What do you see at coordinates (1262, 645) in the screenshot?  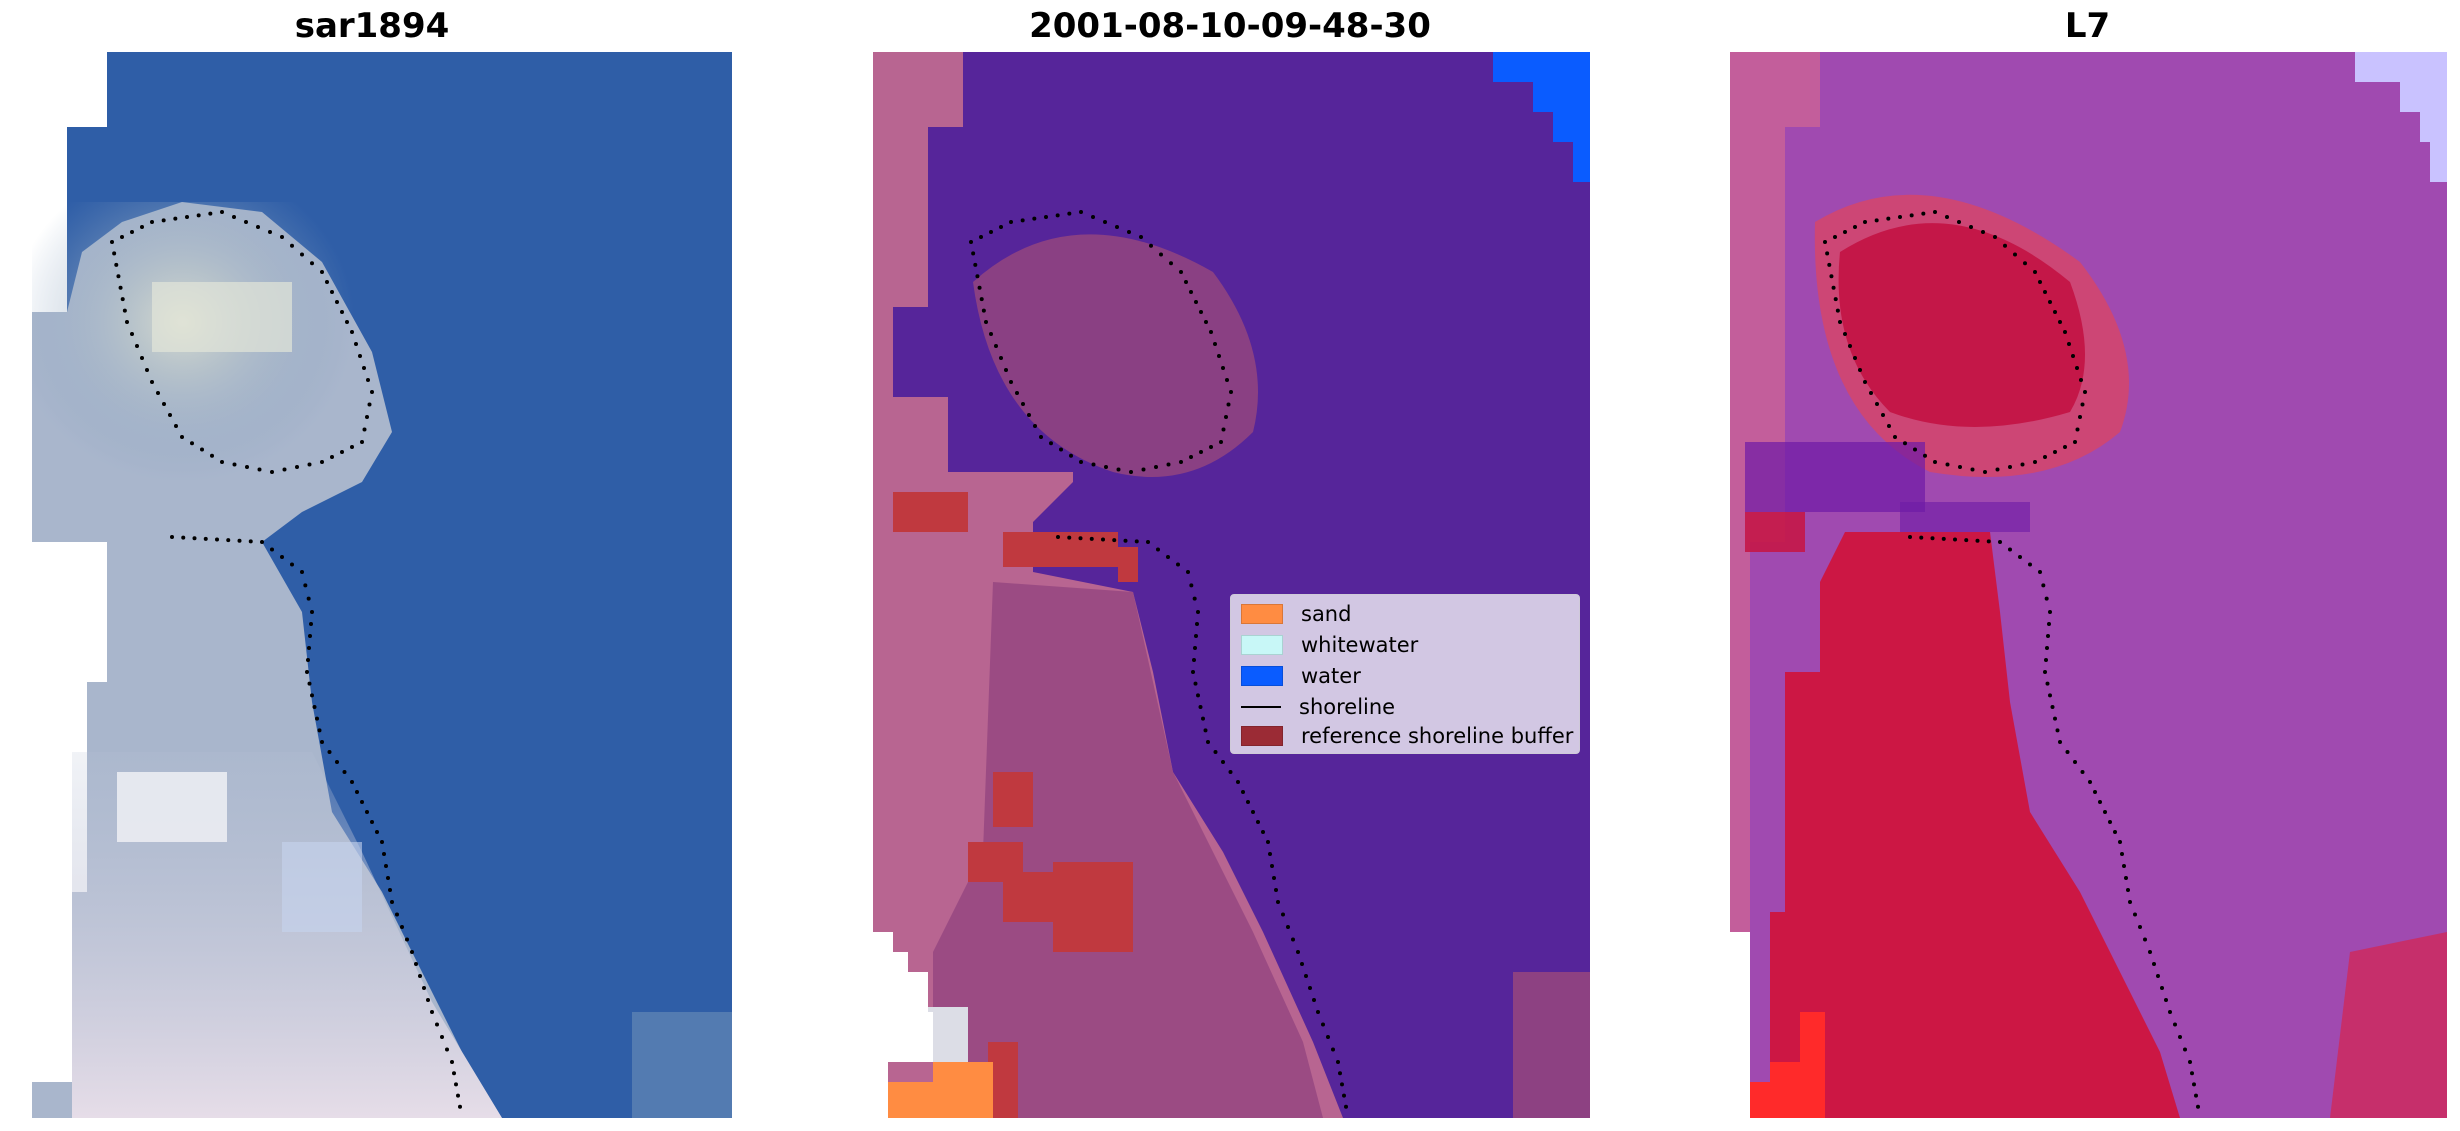 I see `legend-swatch-whitewater` at bounding box center [1262, 645].